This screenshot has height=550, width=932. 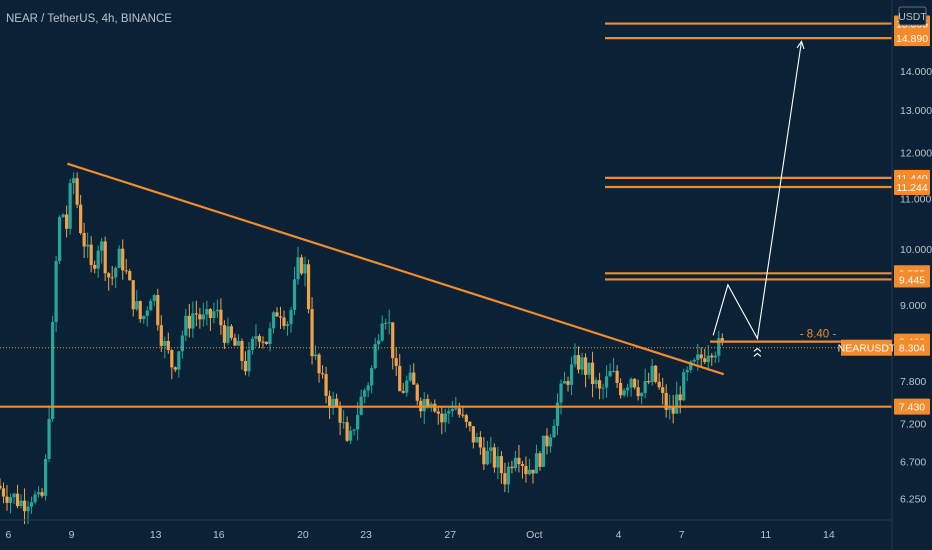 What do you see at coordinates (534, 535) in the screenshot?
I see `x-tick-label: Oct` at bounding box center [534, 535].